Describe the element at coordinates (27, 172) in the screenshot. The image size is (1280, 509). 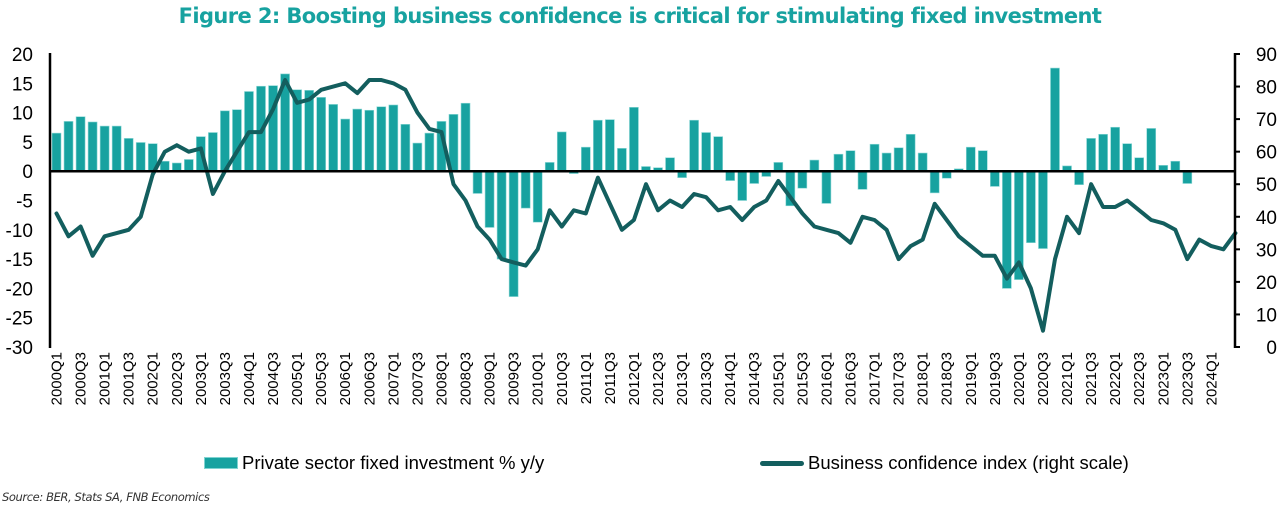
I see `left-tick-label: 0` at that location.